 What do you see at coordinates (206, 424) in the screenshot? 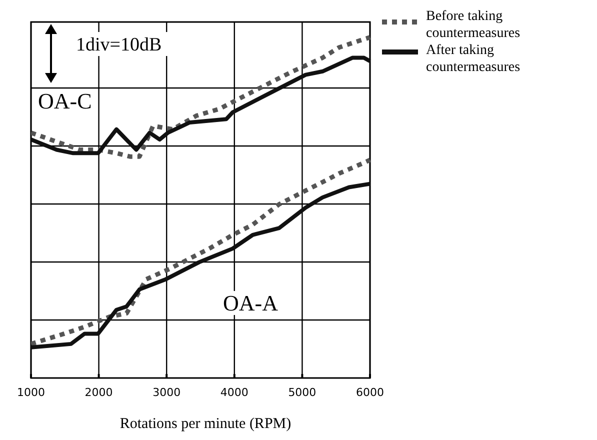
I see `x-axis-title: Rotations per minute (RPM)` at bounding box center [206, 424].